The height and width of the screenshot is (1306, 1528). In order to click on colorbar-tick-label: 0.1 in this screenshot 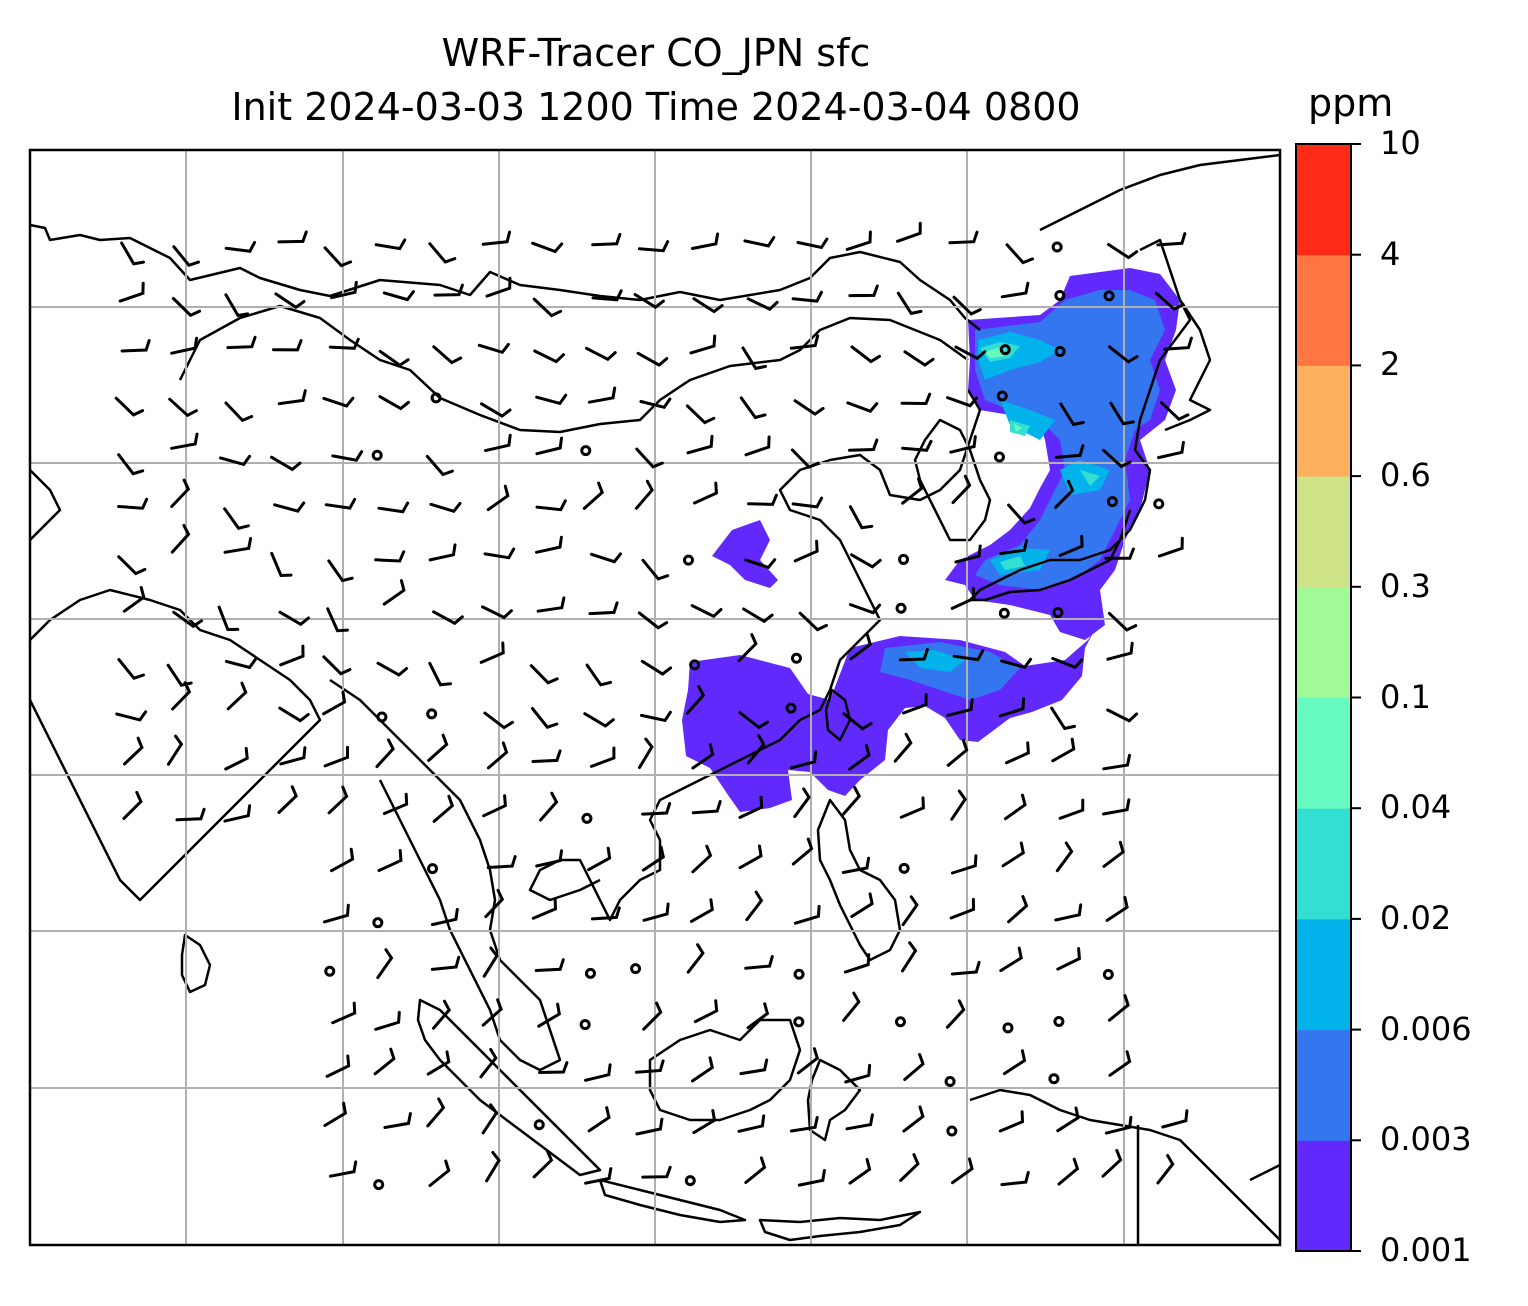, I will do `click(1405, 696)`.